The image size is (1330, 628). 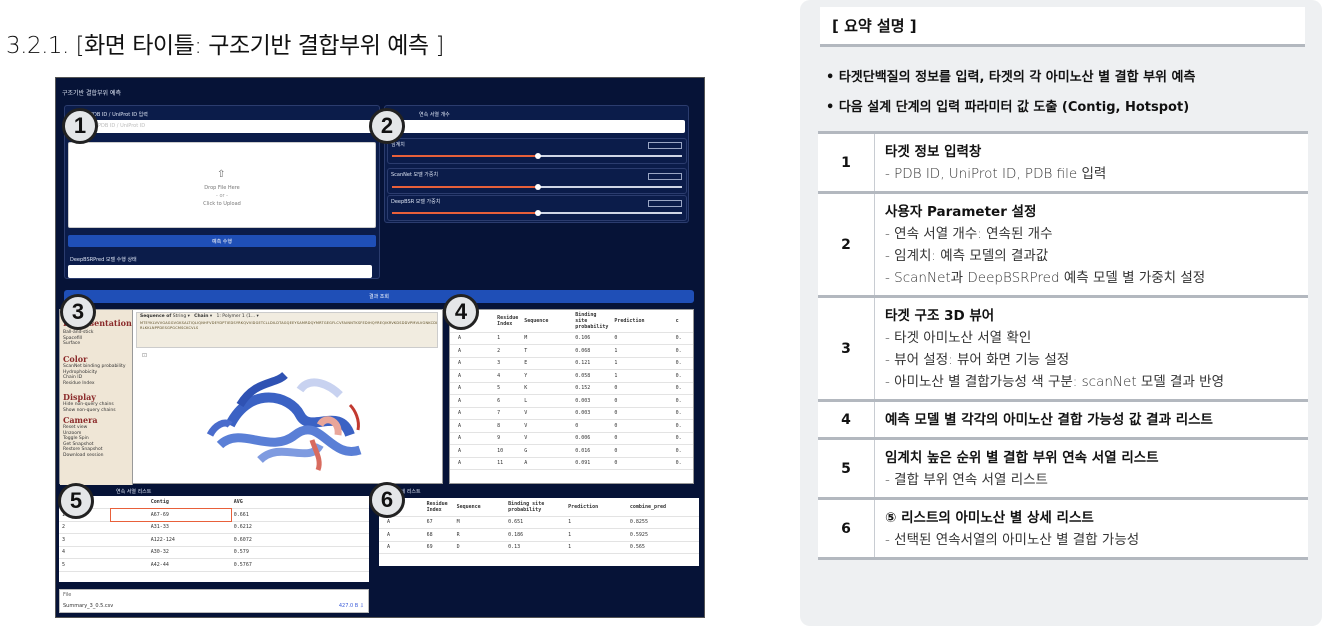 I want to click on col-avg: AVG, so click(x=299, y=502).